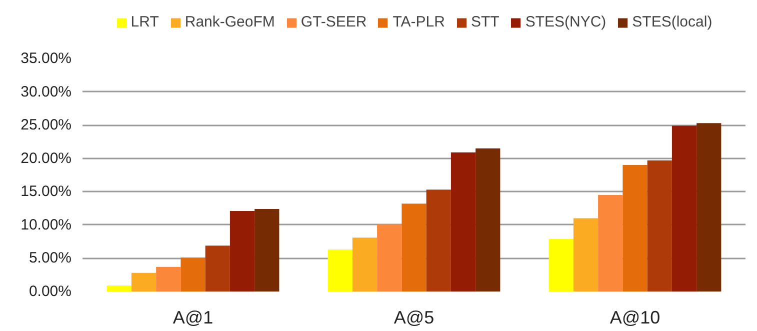  Describe the element at coordinates (50, 258) in the screenshot. I see `y-tick-label: 5.00%` at that location.